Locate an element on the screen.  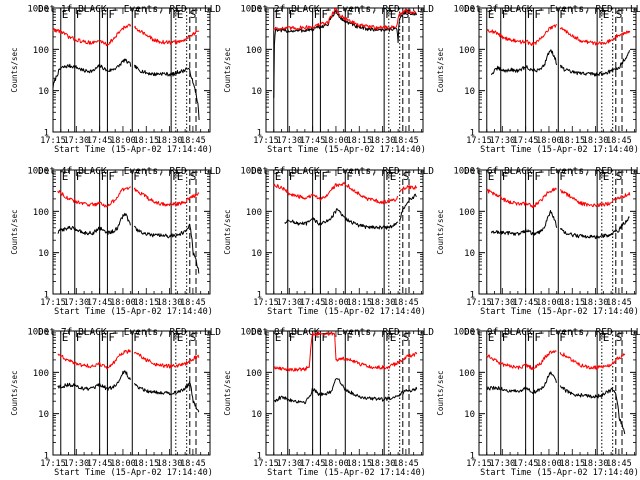
panel-title: Det 6f BLACK = Events, RED = LLD is located at coordinates (552, 171).